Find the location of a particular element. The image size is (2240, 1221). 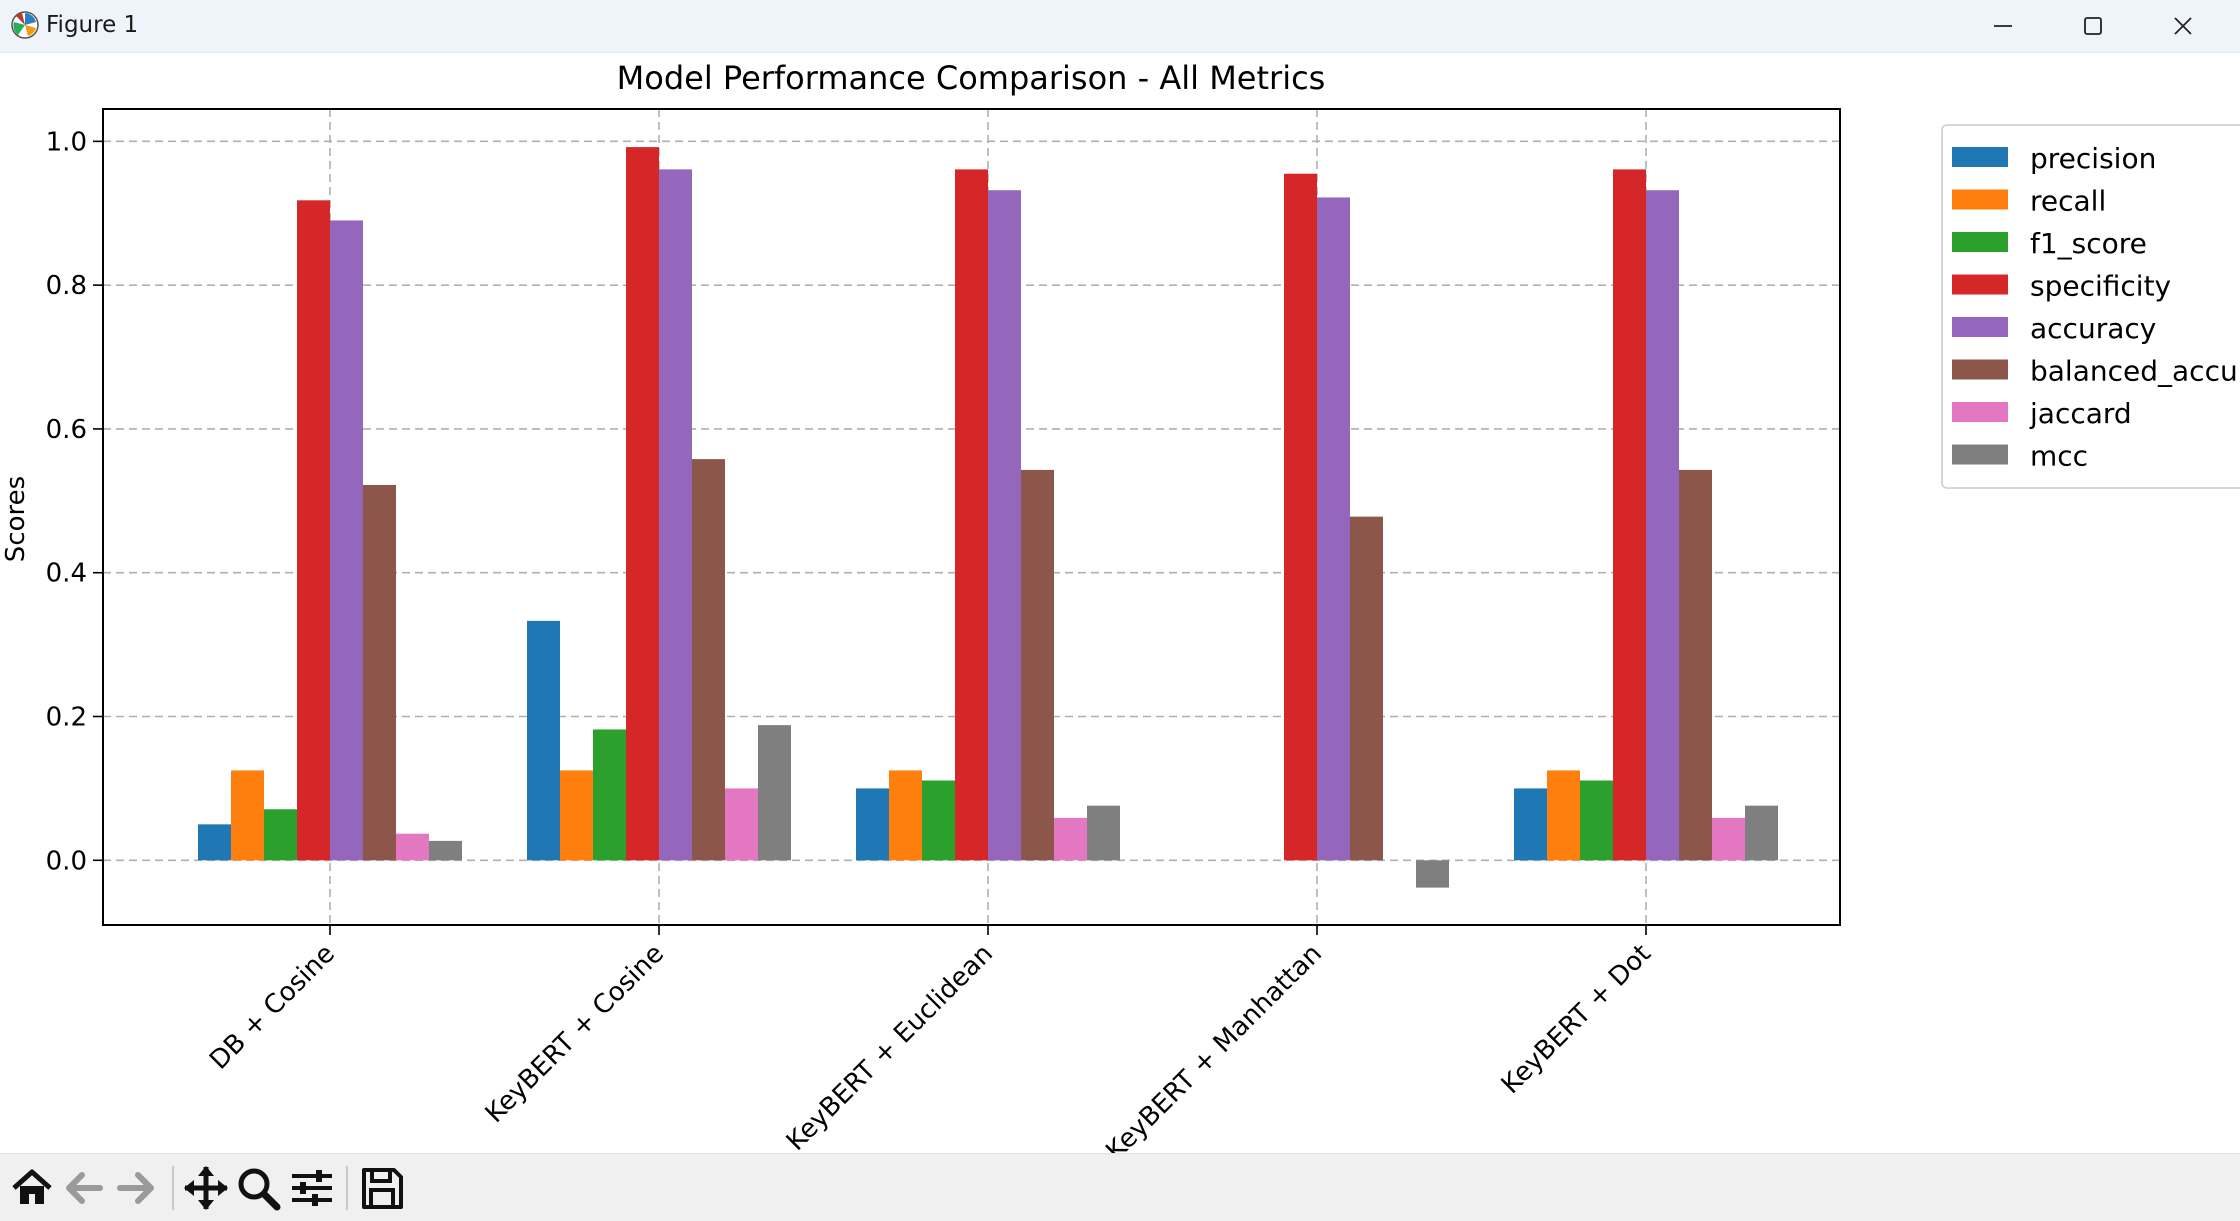

x-tick-label: KeyBERT + Euclidean is located at coordinates (890, 1046).